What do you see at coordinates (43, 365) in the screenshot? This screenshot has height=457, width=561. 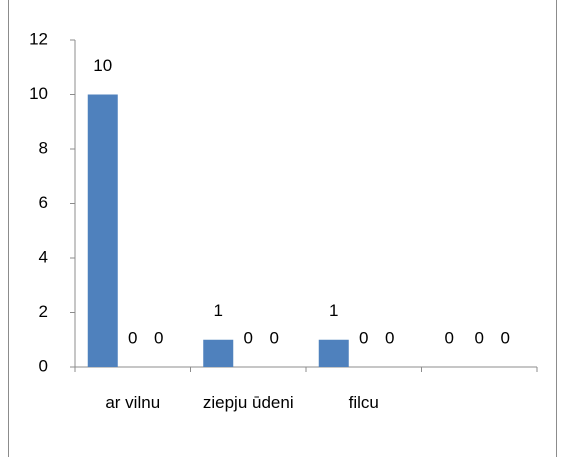 I see `y-tick-label: 0` at bounding box center [43, 365].